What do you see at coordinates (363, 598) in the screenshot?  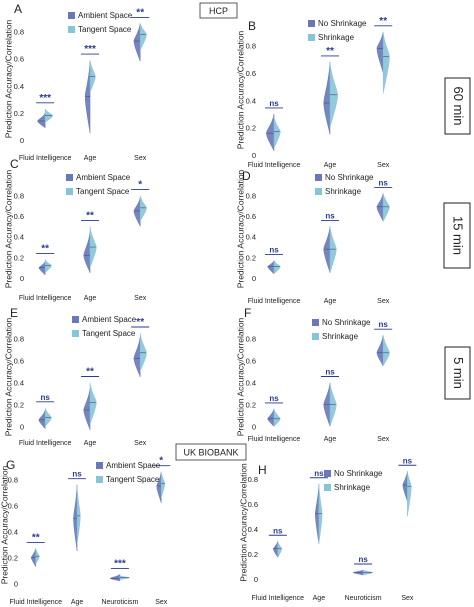 I see `x-tick-label: Neuroticism` at bounding box center [363, 598].